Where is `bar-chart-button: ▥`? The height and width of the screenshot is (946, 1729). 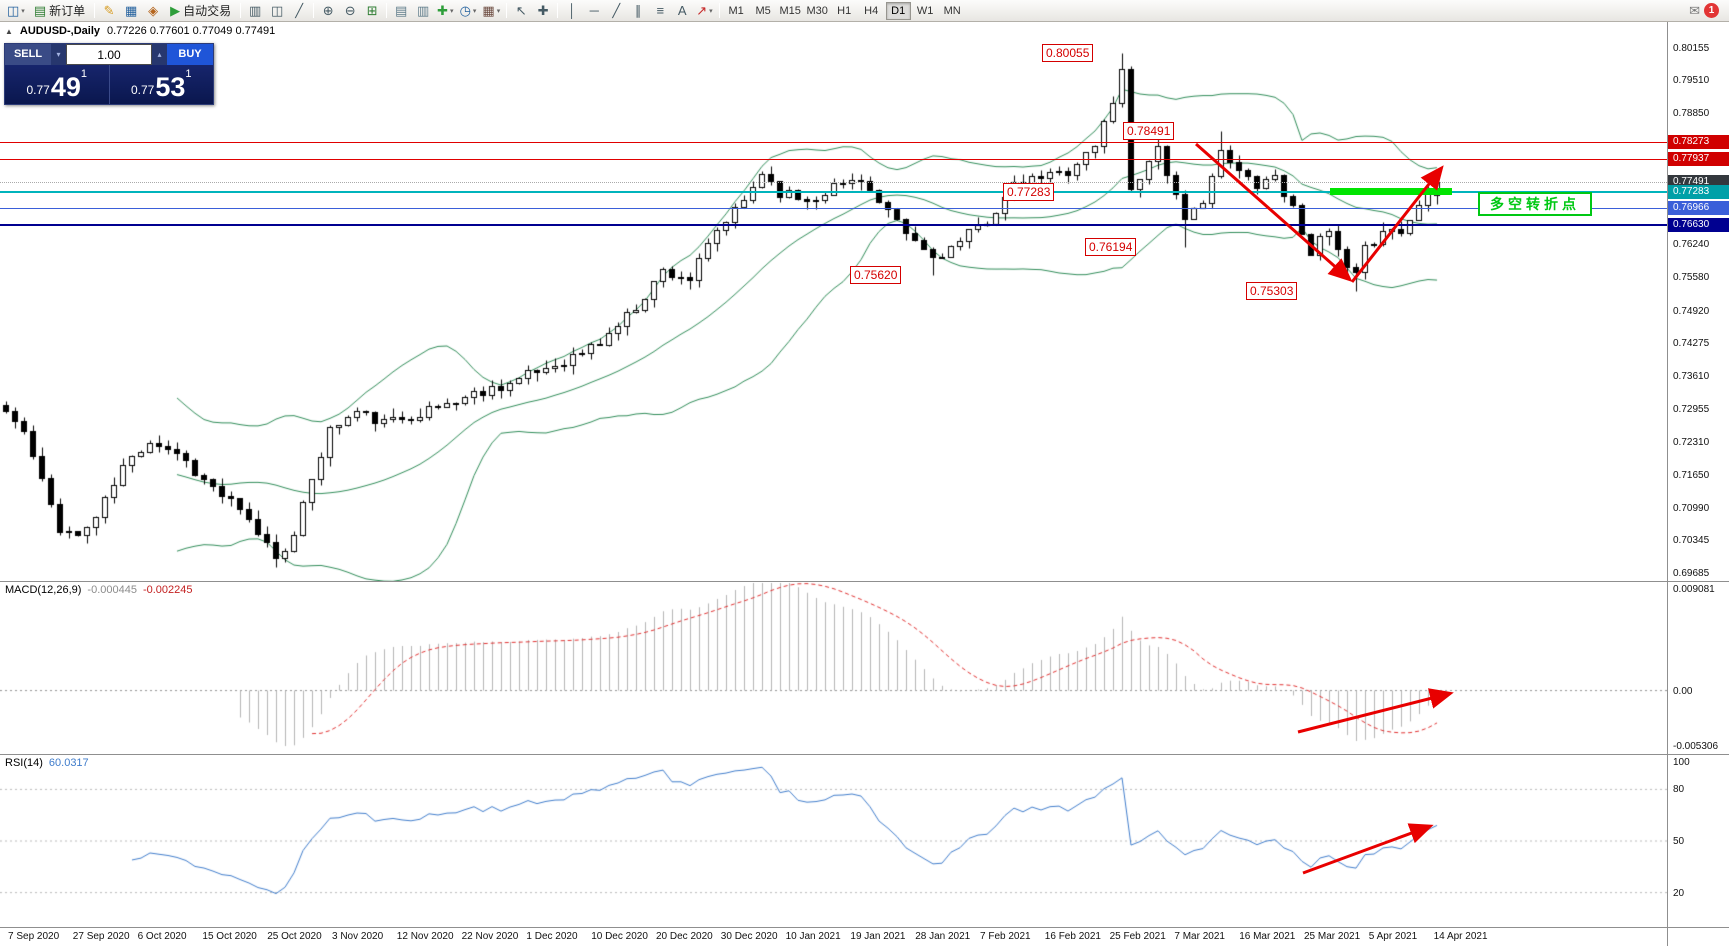 bar-chart-button: ▥ is located at coordinates (255, 11).